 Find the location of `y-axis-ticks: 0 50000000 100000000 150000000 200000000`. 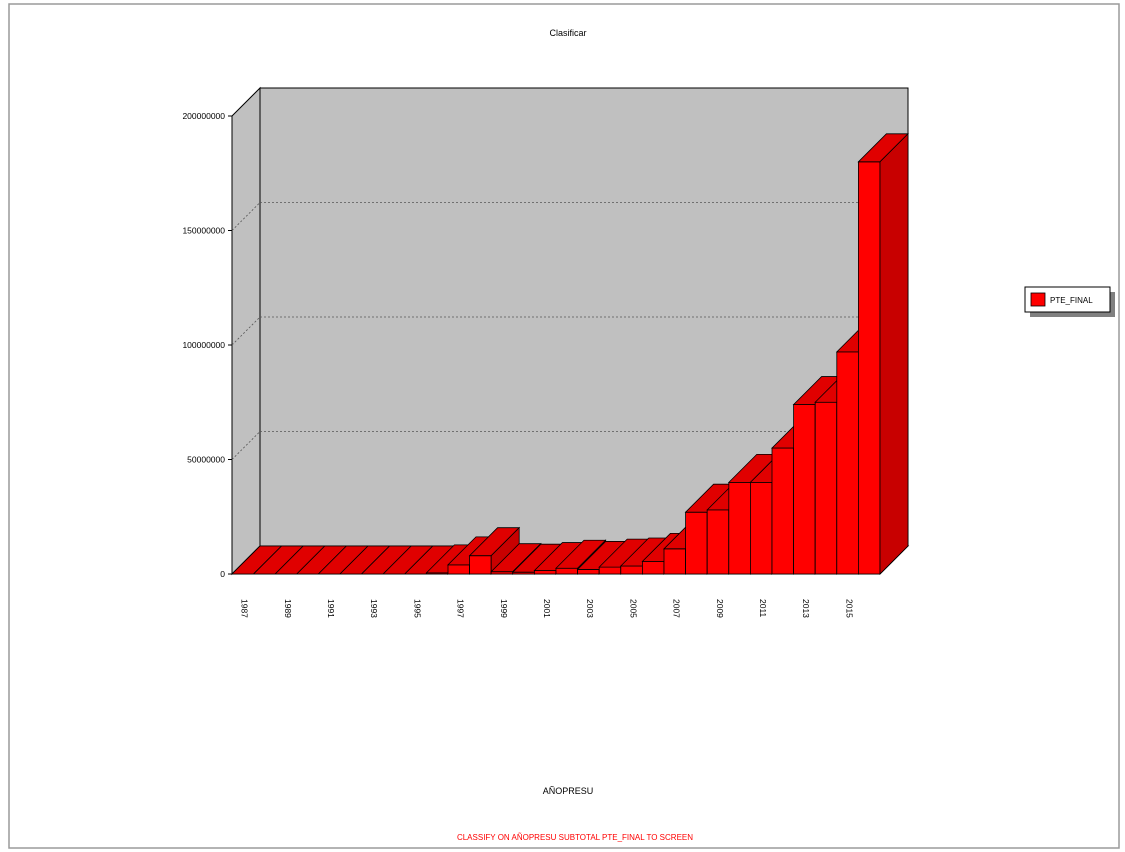

y-axis-ticks: 0 50000000 100000000 150000000 200000000 is located at coordinates (207, 345).